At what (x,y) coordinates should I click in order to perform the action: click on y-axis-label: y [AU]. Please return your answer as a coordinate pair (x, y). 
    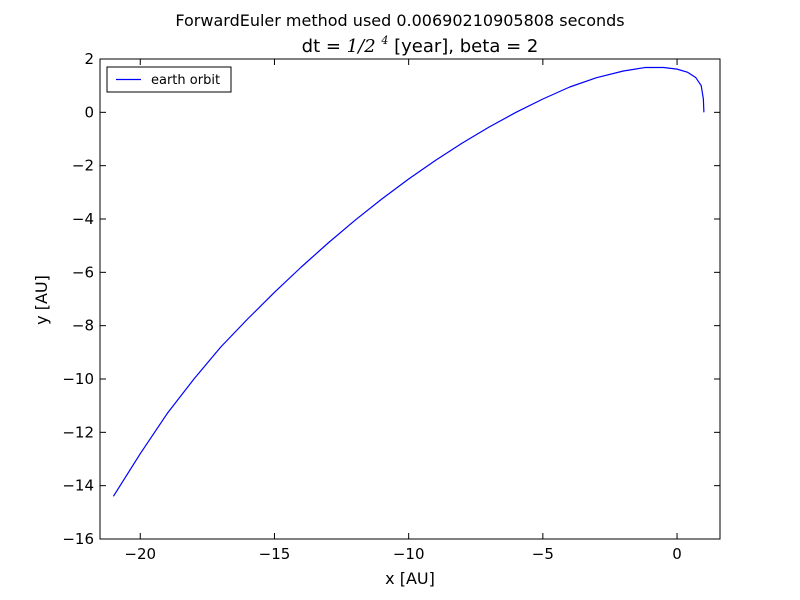
    Looking at the image, I should click on (41, 300).